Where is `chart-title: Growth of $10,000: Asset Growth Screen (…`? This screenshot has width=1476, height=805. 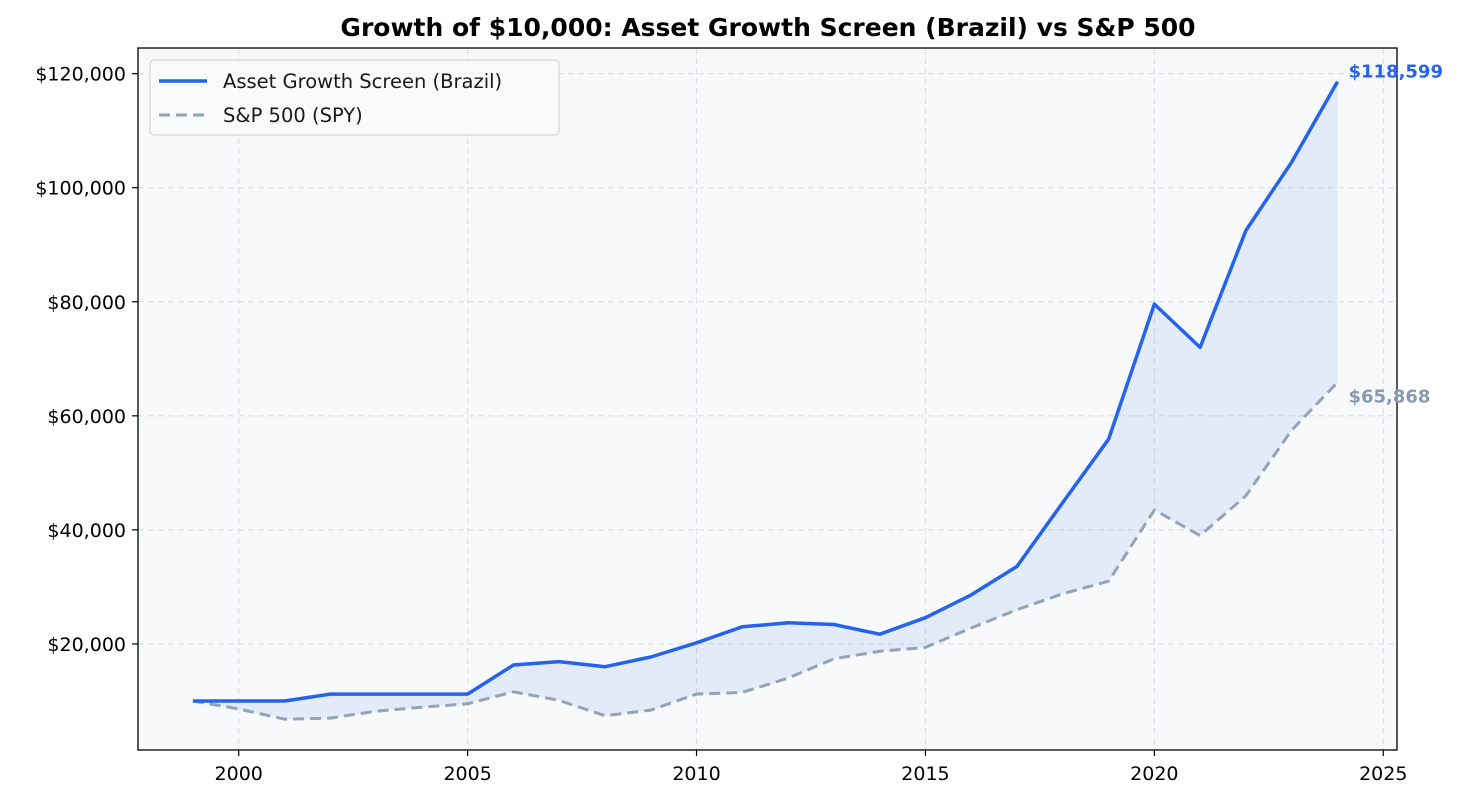
chart-title: Growth of $10,000: Asset Growth Screen (… is located at coordinates (767, 27).